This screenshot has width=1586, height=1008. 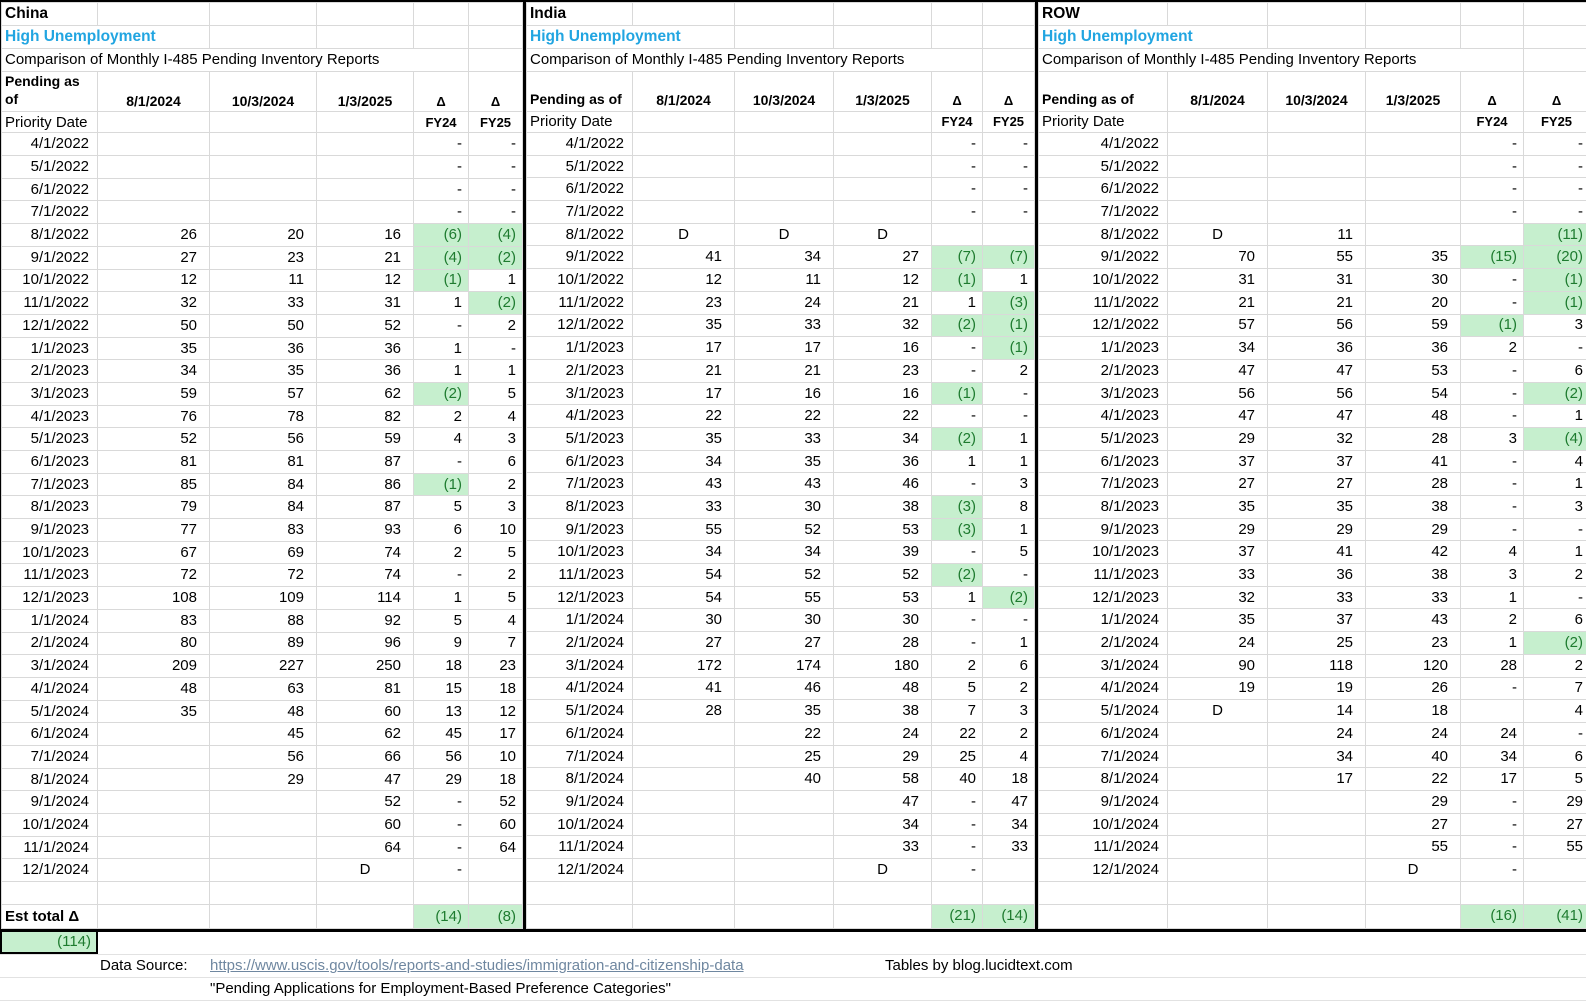 What do you see at coordinates (49, 711) in the screenshot?
I see `priority-date-cell: 5/1/2024` at bounding box center [49, 711].